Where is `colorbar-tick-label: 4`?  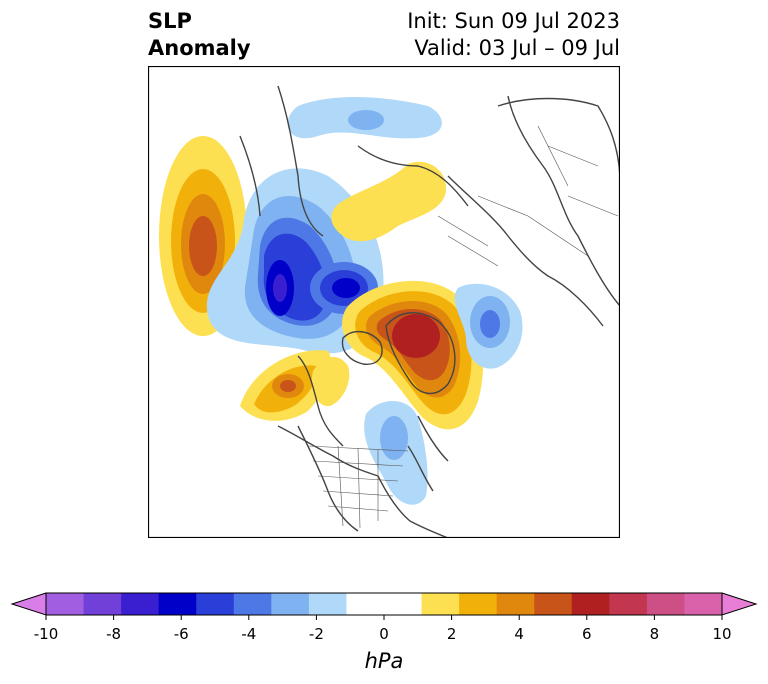
colorbar-tick-label: 4 is located at coordinates (519, 634).